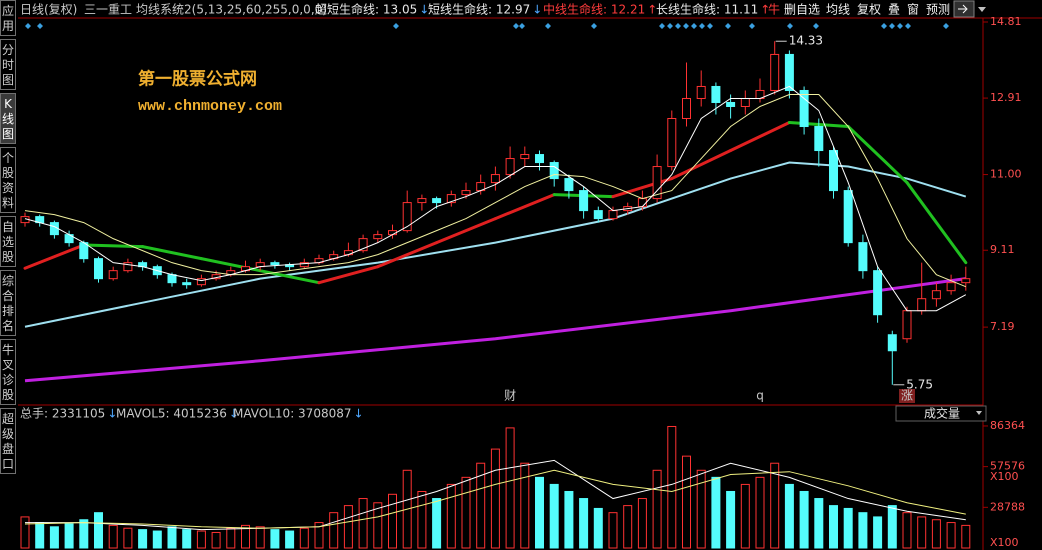 The height and width of the screenshot is (550, 1042). Describe the element at coordinates (8, 180) in the screenshot. I see `sidebar-tab: 个股资料` at that location.